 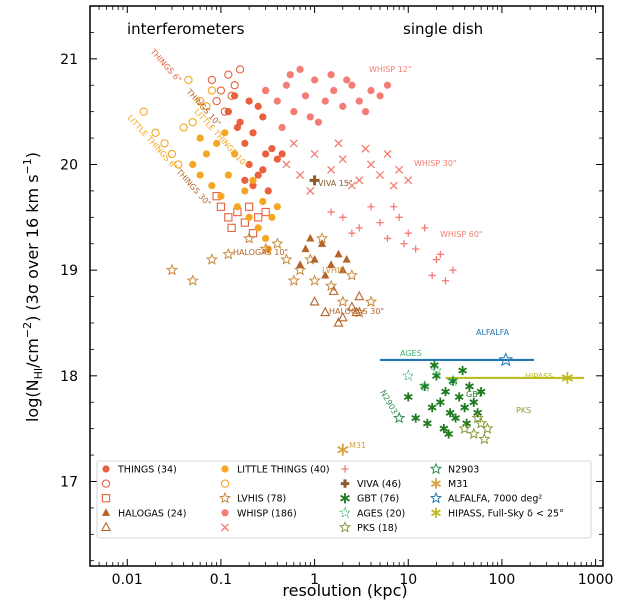 What do you see at coordinates (32, 353) in the screenshot?
I see `y-label-part-2: /cm` at bounding box center [32, 353].